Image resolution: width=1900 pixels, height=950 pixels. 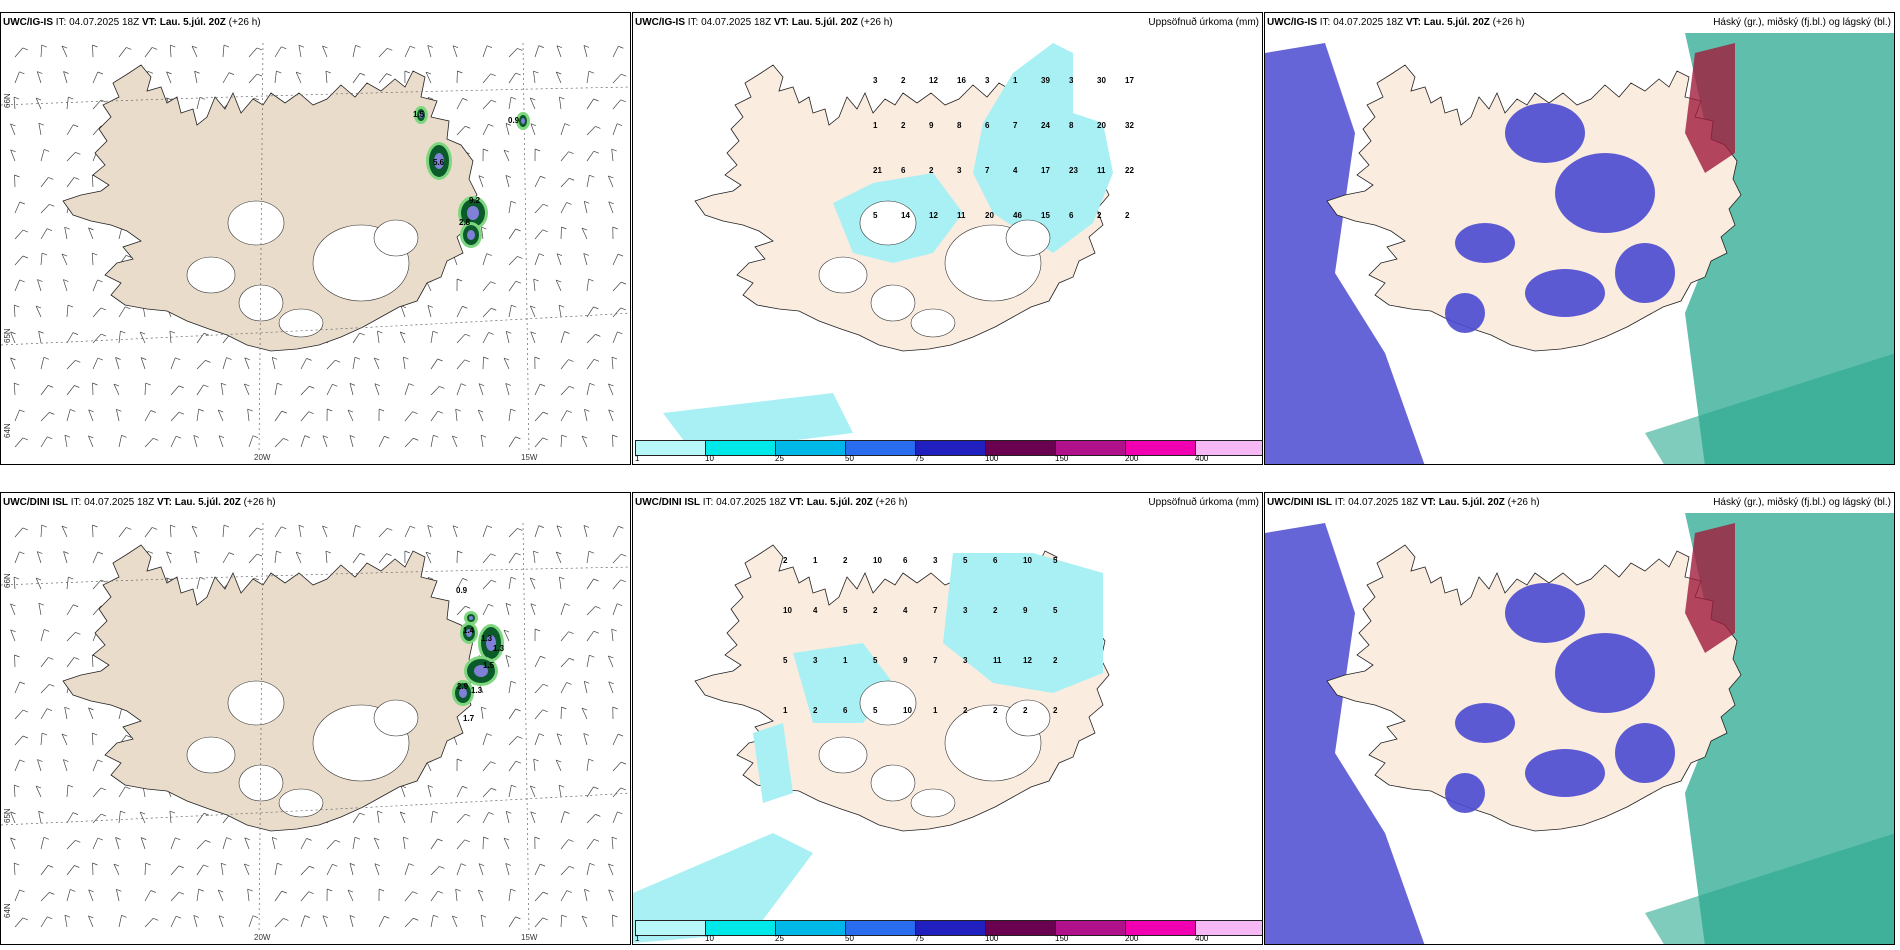 What do you see at coordinates (1203, 22) in the screenshot?
I see `precip-title: Uppsöfnuð úrkoma (mm)` at bounding box center [1203, 22].